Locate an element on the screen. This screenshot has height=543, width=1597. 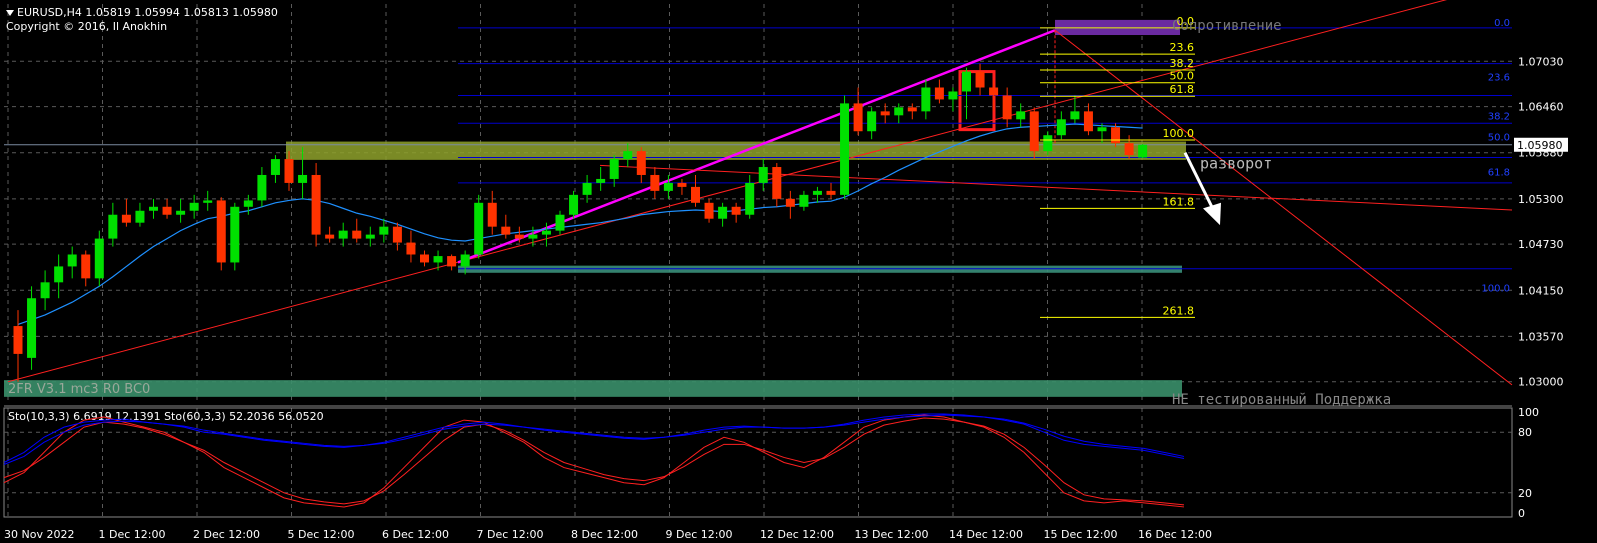
time-tick: 7 Dec 12:00 is located at coordinates (510, 534).